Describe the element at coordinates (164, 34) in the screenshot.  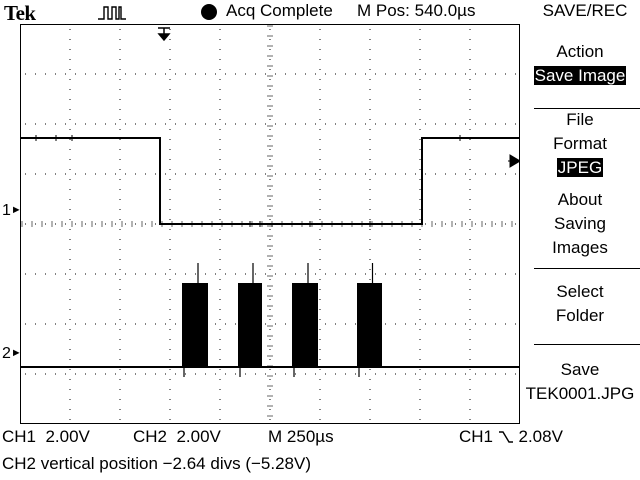
I see `trigger-position-marker` at that location.